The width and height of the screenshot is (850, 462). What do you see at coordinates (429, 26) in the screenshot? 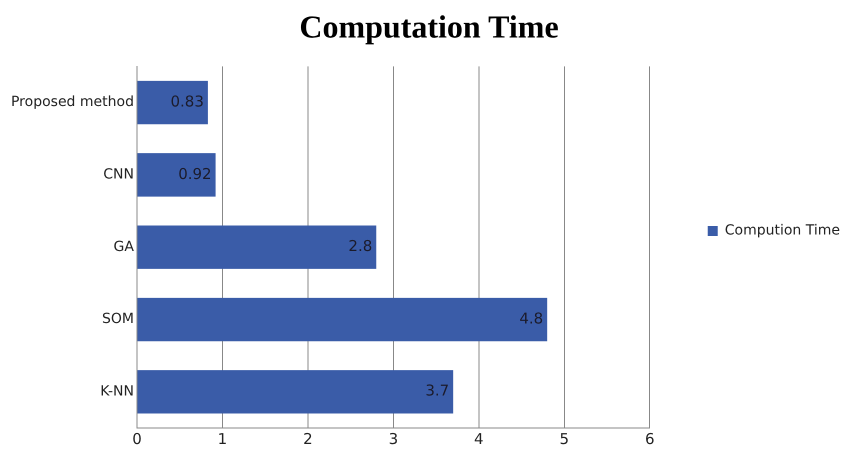
I see `chart-title: Computation Time` at bounding box center [429, 26].